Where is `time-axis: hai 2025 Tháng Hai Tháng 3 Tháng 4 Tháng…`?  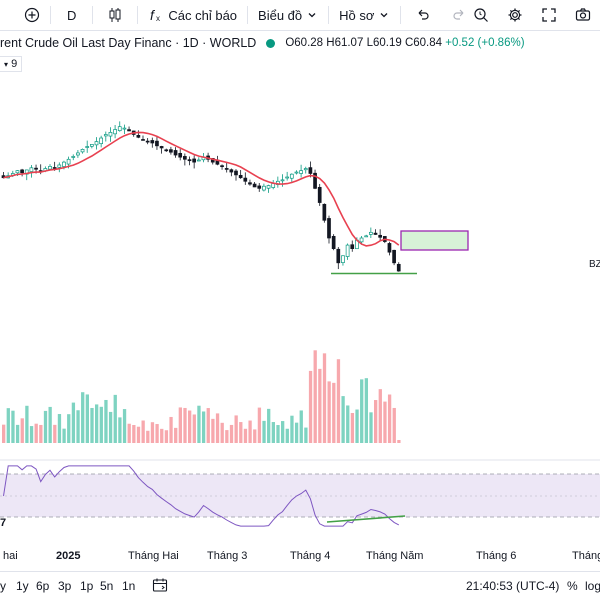 time-axis: hai 2025 Tháng Hai Tháng 3 Tháng 4 Tháng… is located at coordinates (300, 557).